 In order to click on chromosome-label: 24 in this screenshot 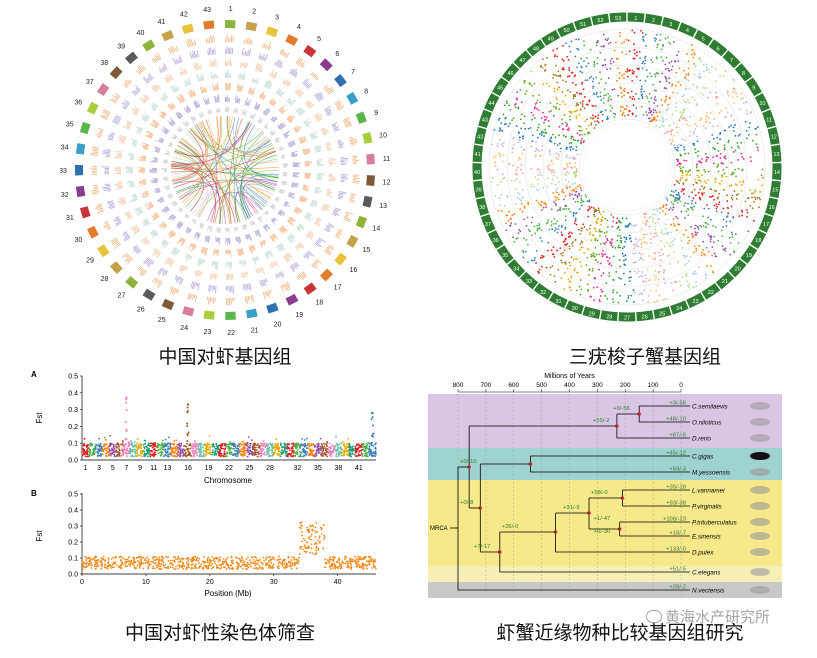, I will do `click(184, 328)`.